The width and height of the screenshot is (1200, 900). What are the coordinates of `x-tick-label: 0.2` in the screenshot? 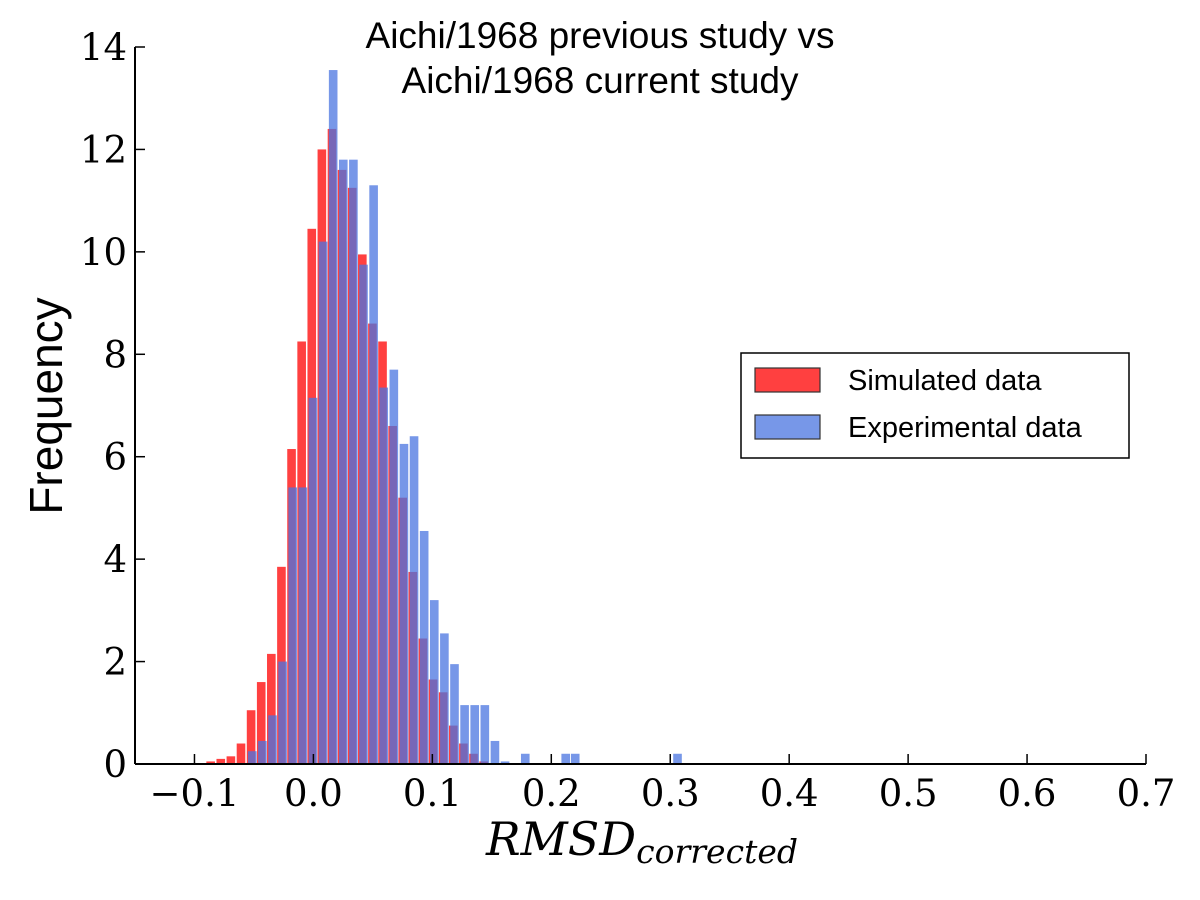 It's located at (551, 793).